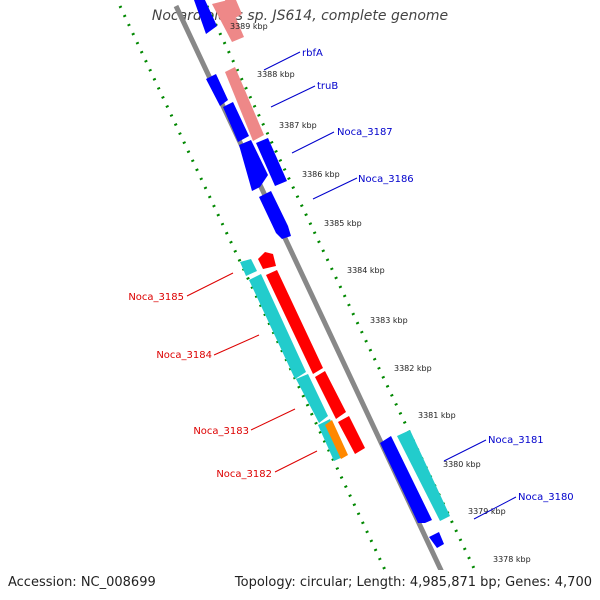  What do you see at coordinates (487, 511) in the screenshot?
I see `tick-label: 3379 kbp` at bounding box center [487, 511].